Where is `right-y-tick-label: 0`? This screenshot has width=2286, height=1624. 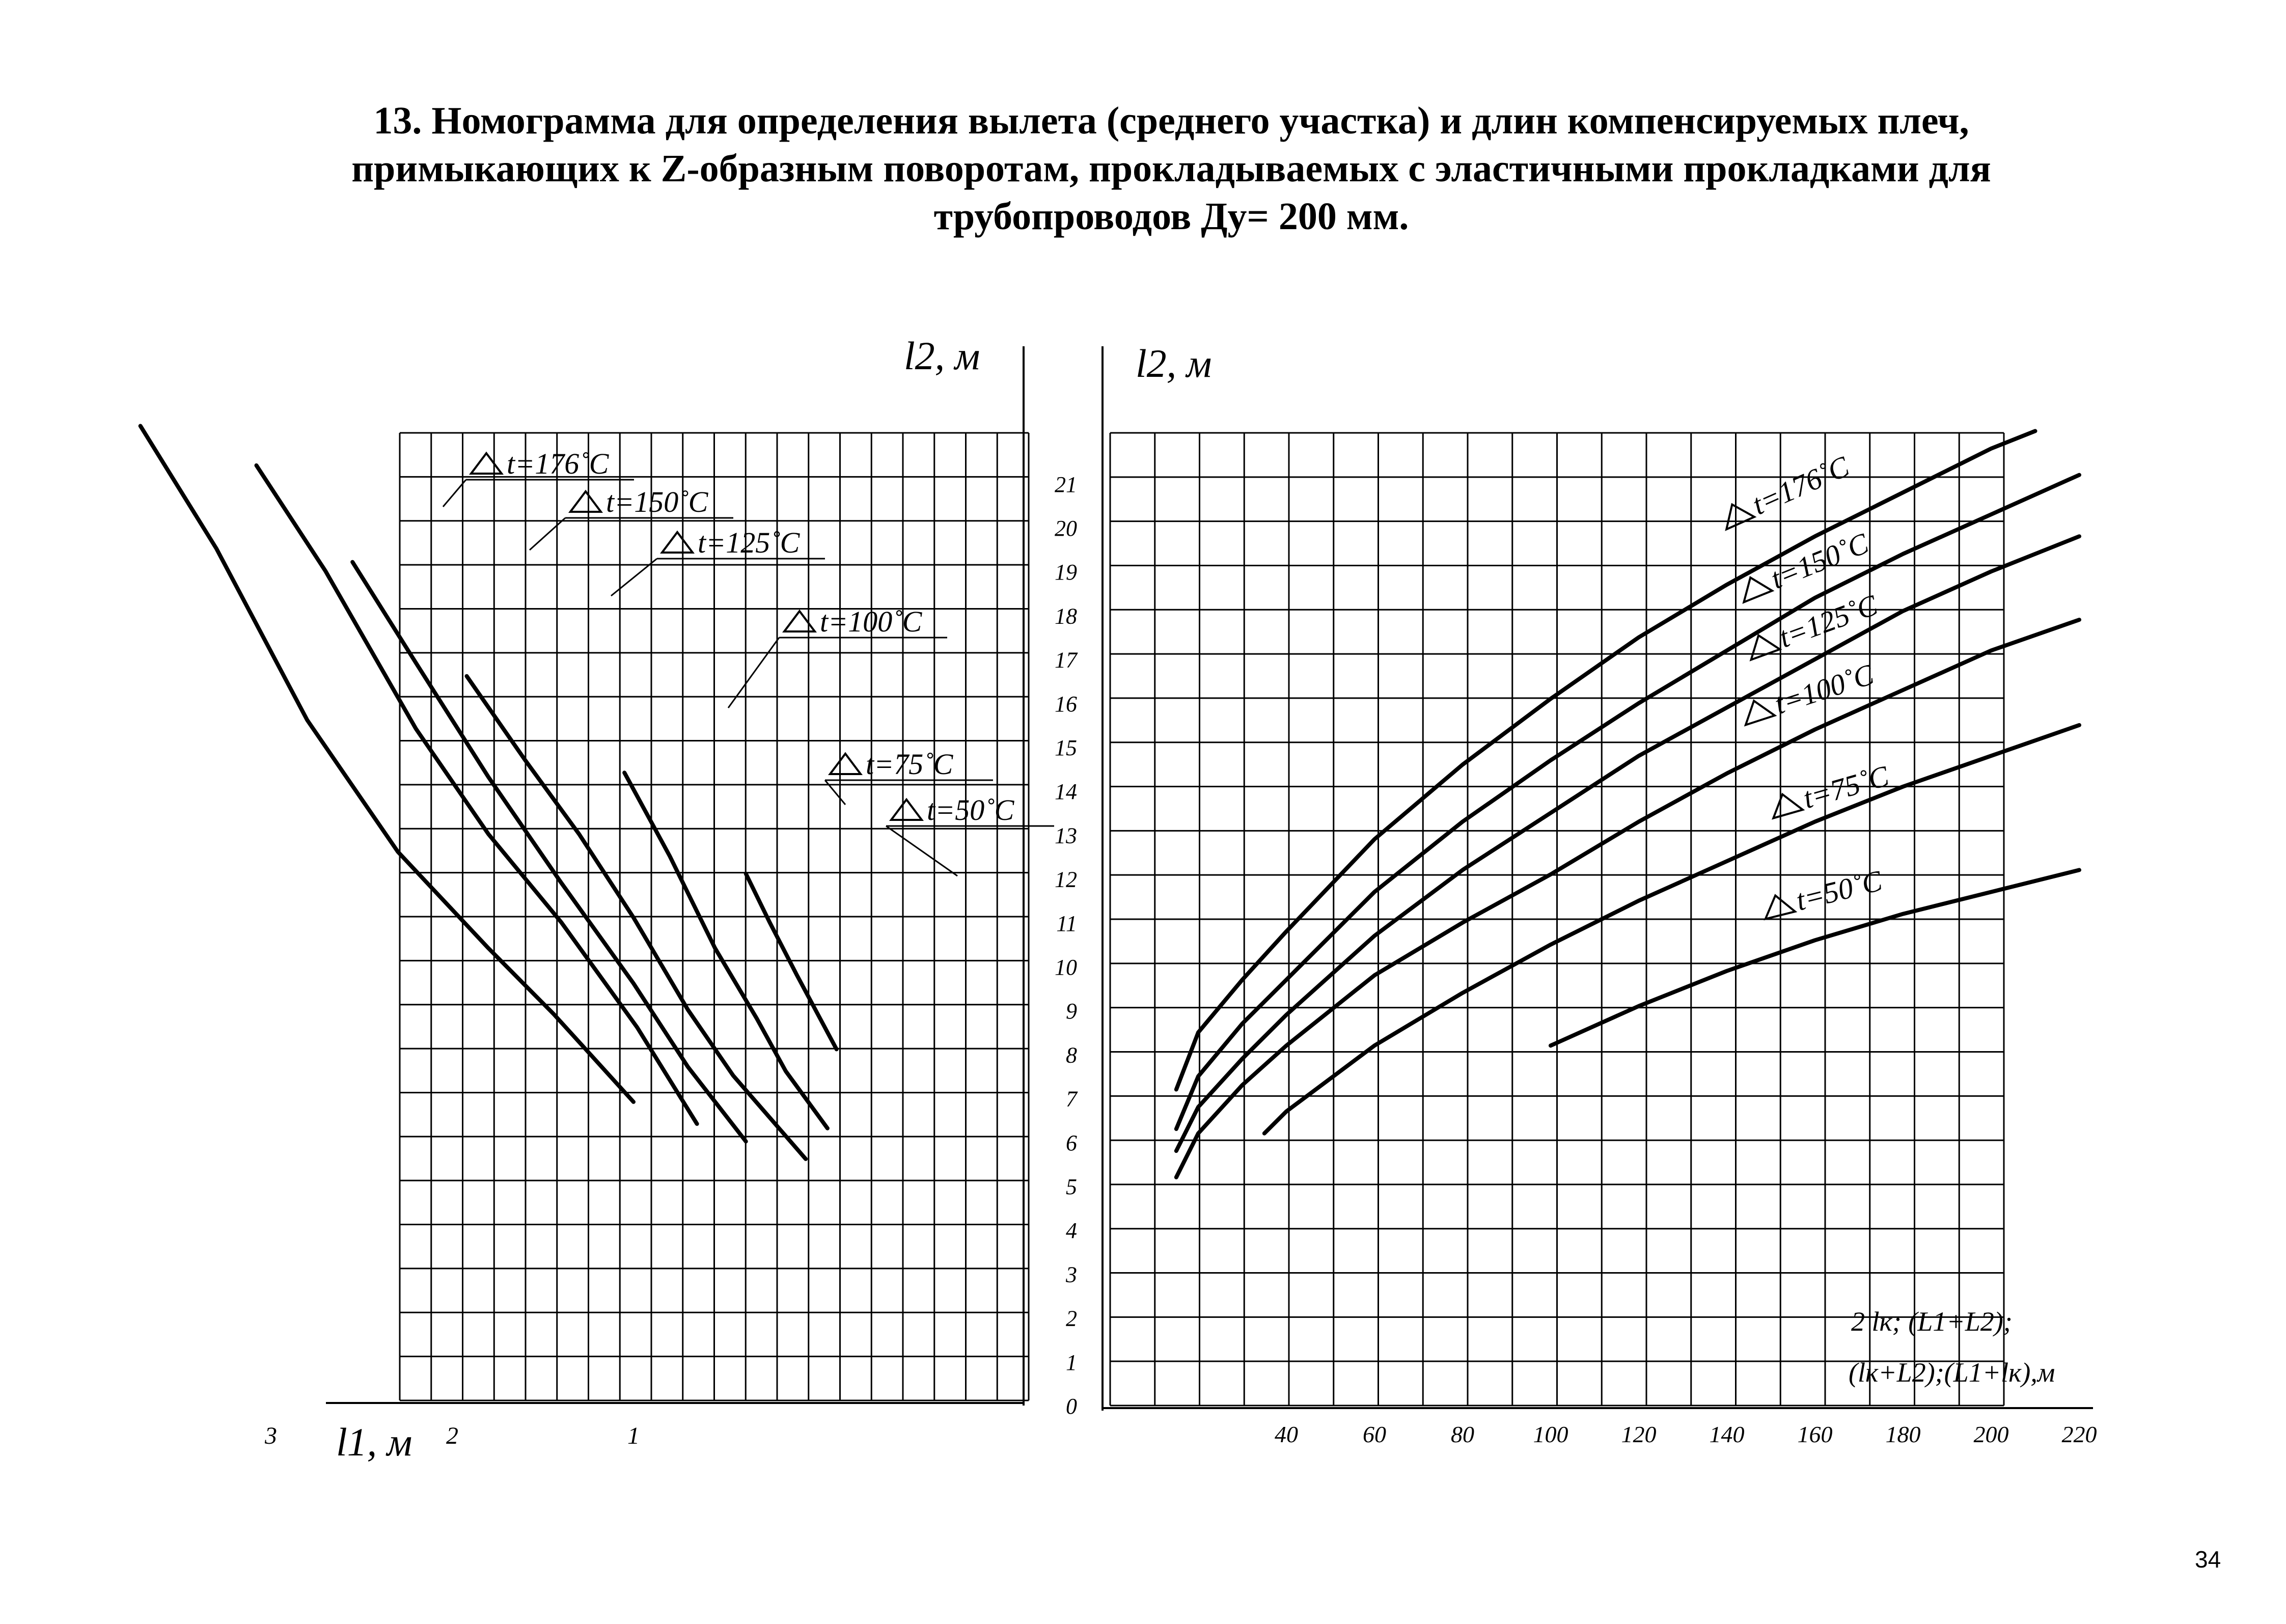
right-y-tick-label: 0 is located at coordinates (1072, 1406).